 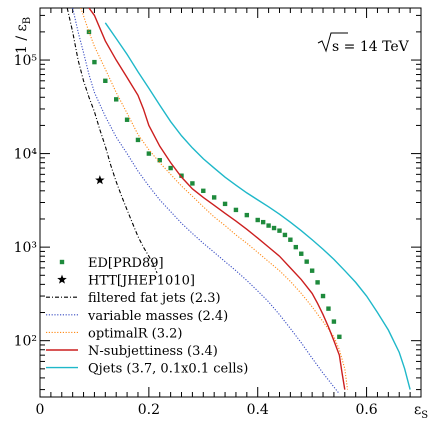 What do you see at coordinates (26, 155) in the screenshot?
I see `y-tick-label: 10⁴` at bounding box center [26, 155].